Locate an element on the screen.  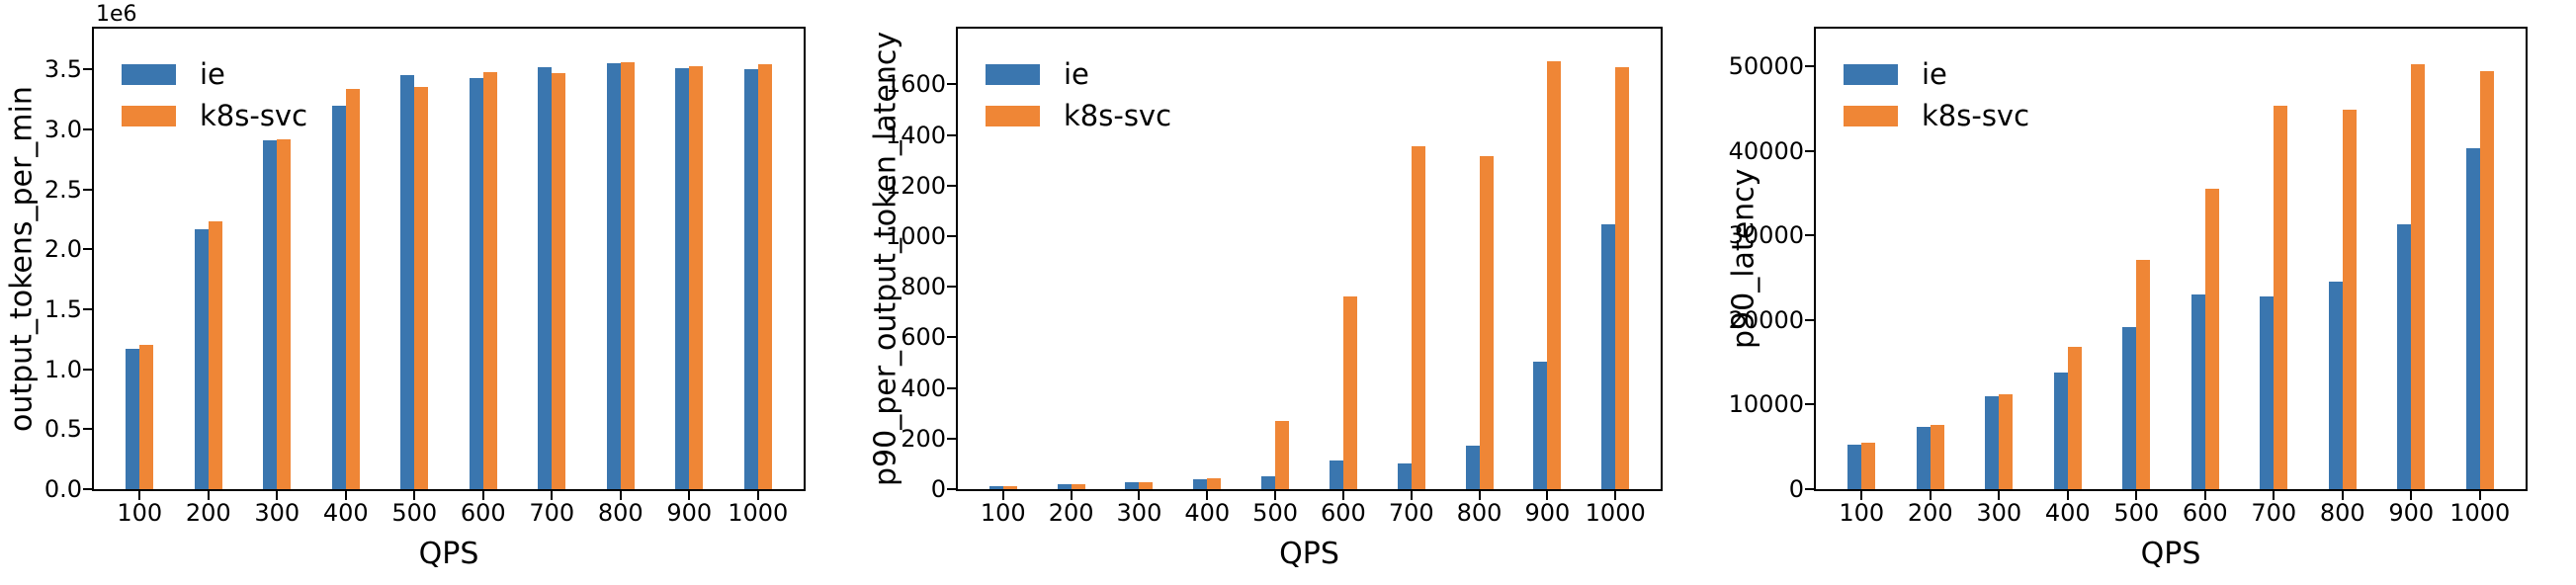
y-tick-label: 800 is located at coordinates (923, 287).